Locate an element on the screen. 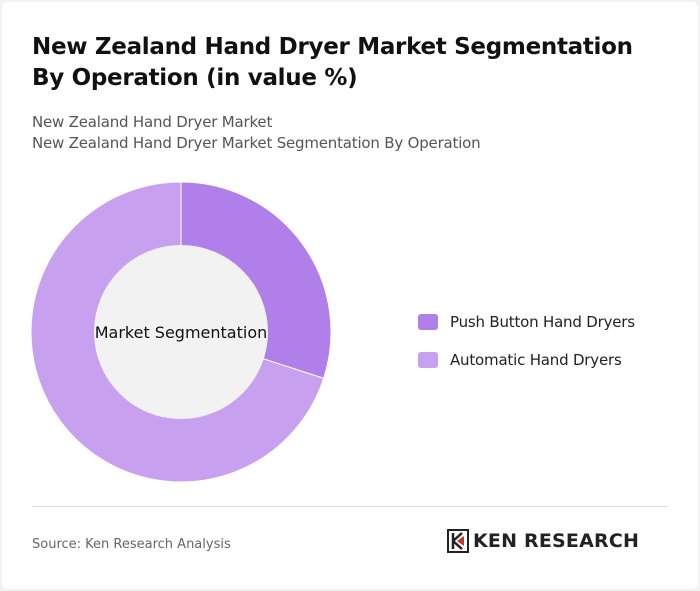  center-label: Market Segmentation is located at coordinates (181, 332).